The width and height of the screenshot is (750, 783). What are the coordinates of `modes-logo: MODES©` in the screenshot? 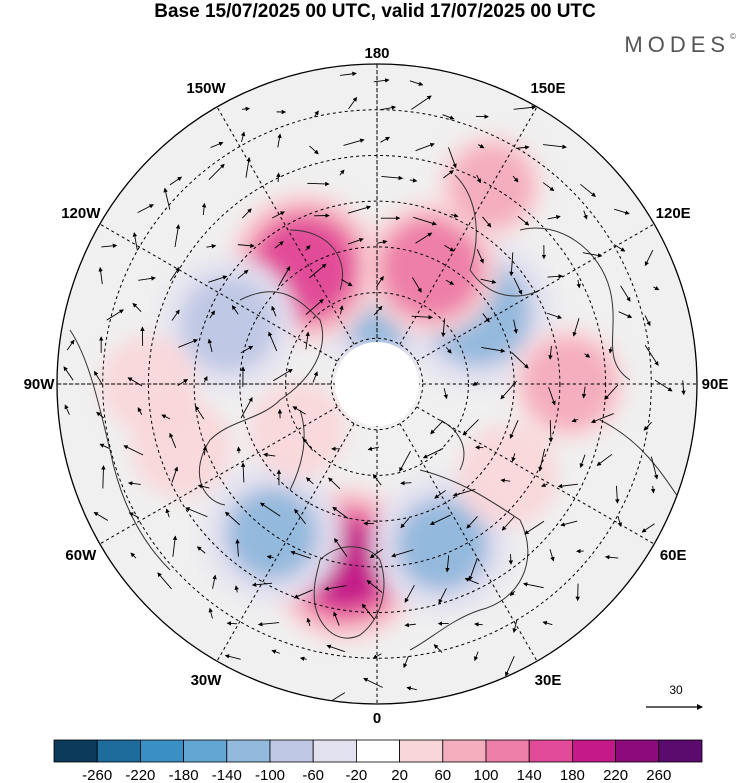 It's located at (680, 45).